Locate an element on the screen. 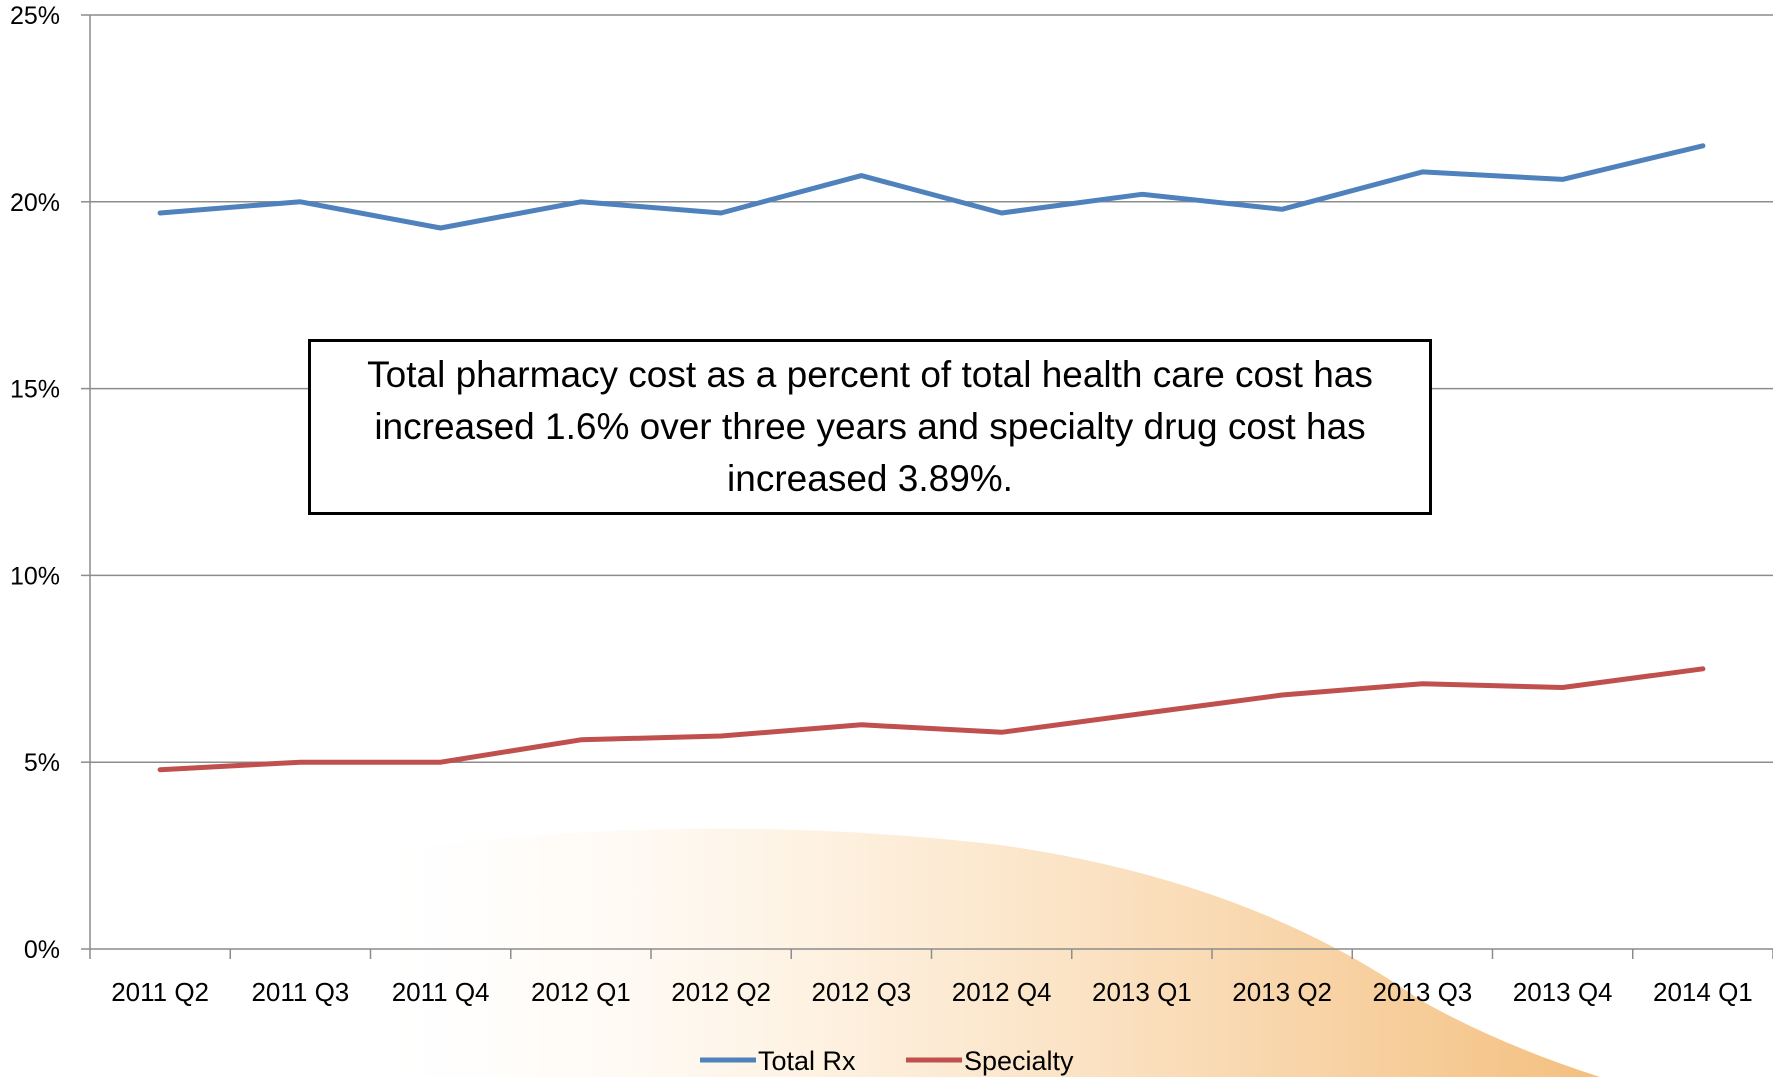 This screenshot has width=1773, height=1082. x-tick-label: 2014 Q1 is located at coordinates (1703, 992).